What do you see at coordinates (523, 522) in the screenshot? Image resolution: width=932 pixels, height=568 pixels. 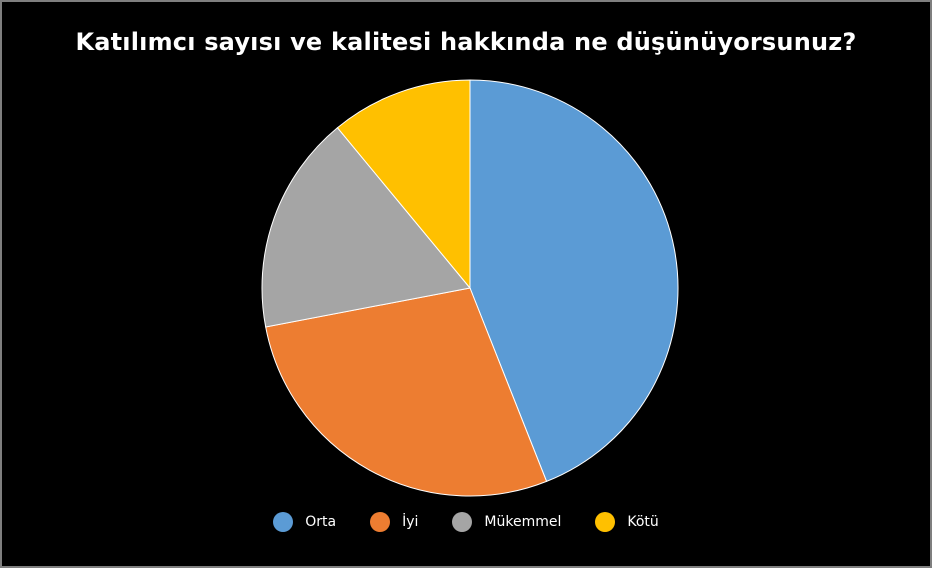 I see `legend-label: Mükemmel` at bounding box center [523, 522].